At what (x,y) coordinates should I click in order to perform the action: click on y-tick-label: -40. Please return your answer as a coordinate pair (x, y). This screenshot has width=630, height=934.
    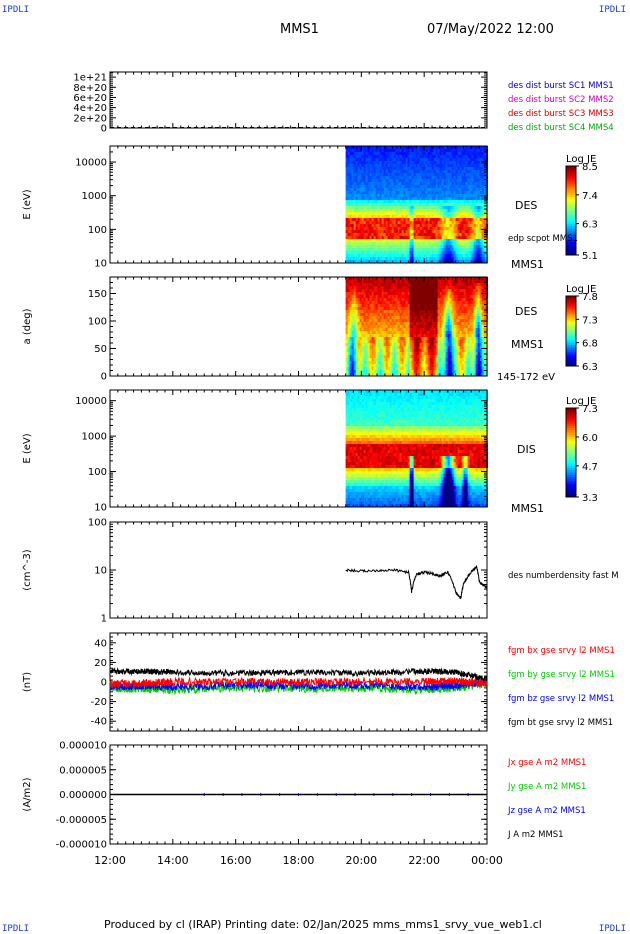
    Looking at the image, I should click on (99, 722).